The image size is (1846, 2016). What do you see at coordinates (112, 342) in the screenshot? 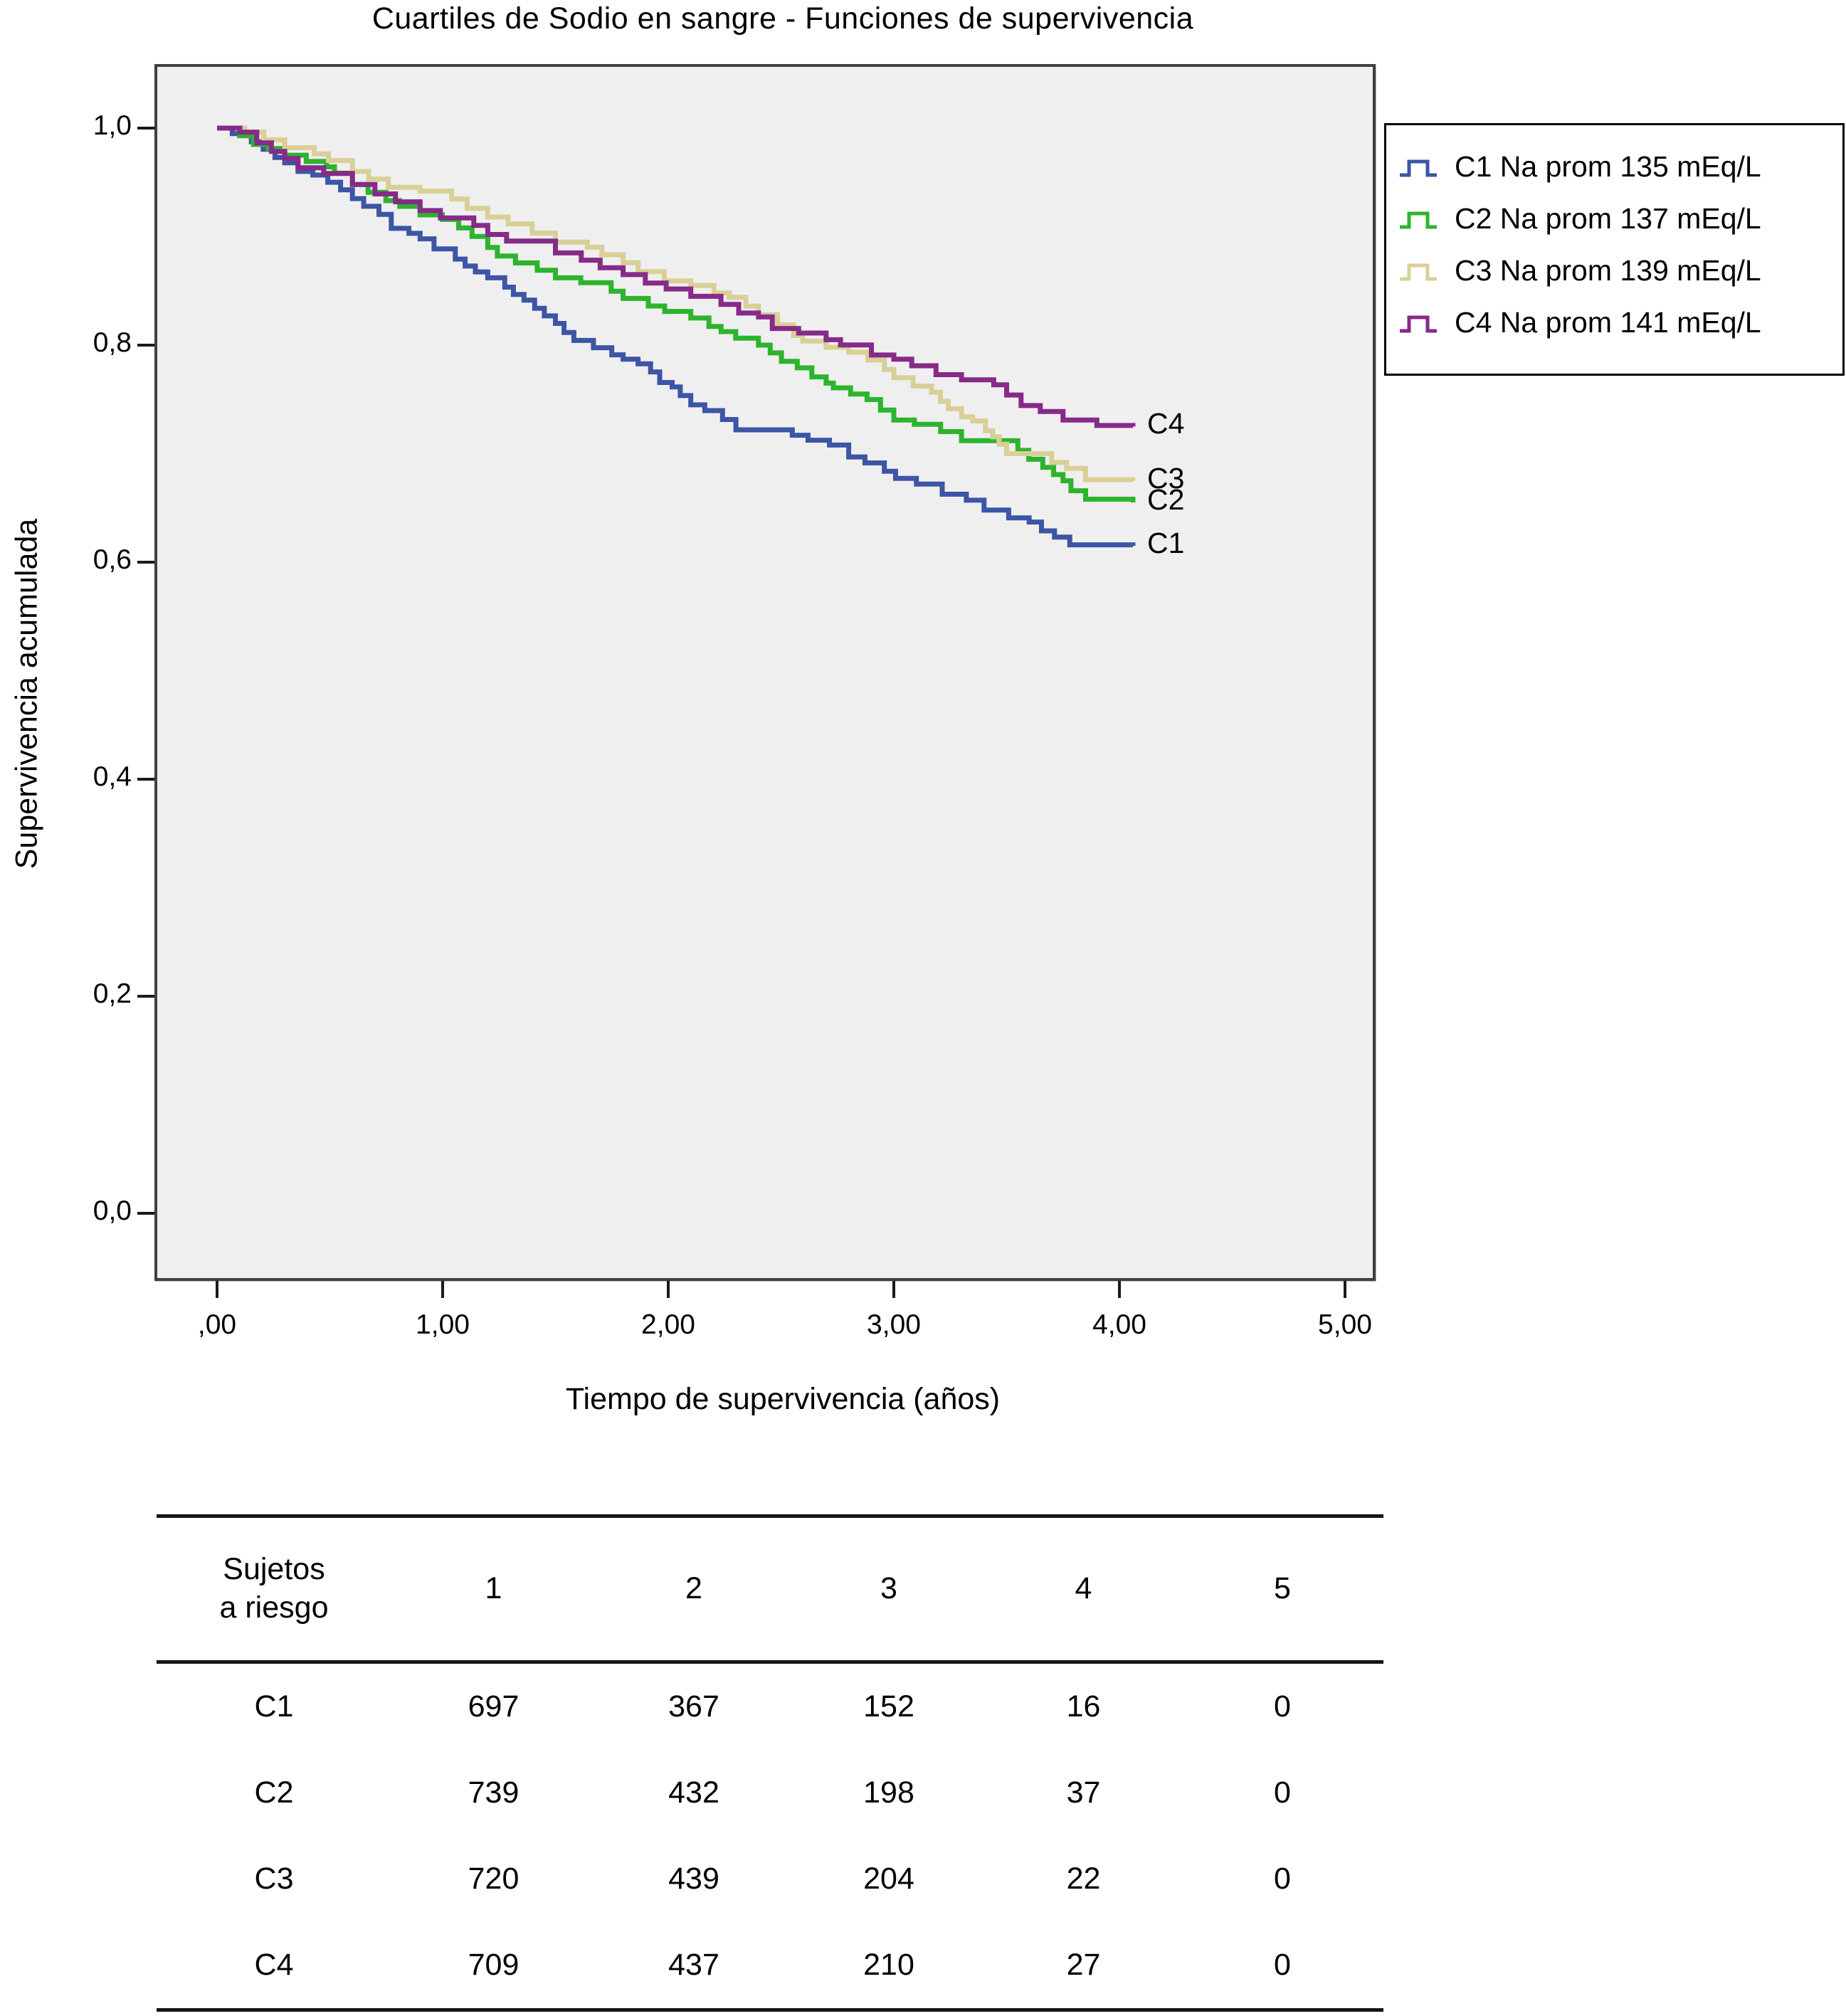
I see `y-tick-label: 0,8` at bounding box center [112, 342].